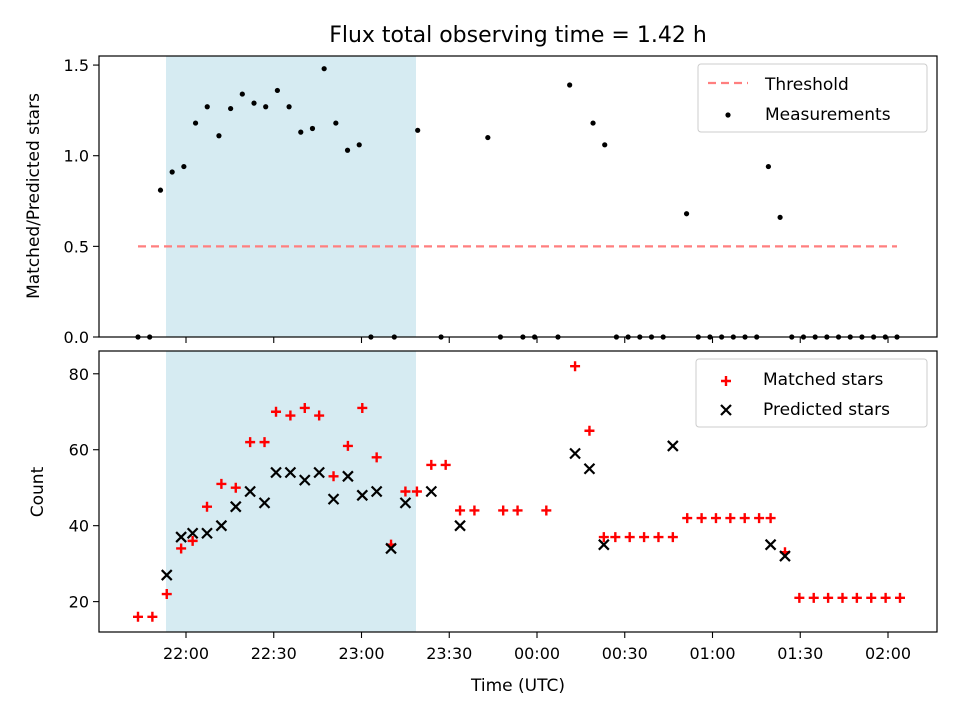 This screenshot has height=720, width=960. Describe the element at coordinates (79, 526) in the screenshot. I see `y-tick-label: 40` at that location.